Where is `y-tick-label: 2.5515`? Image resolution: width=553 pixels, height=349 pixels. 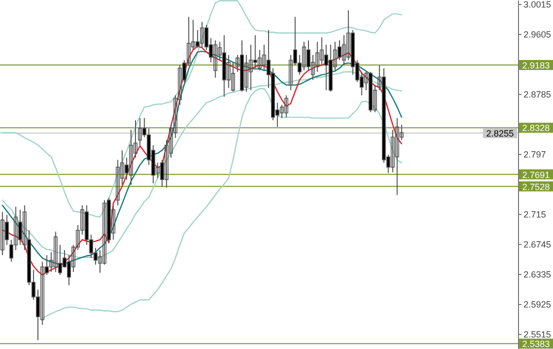 y-tick-label: 2.5515 is located at coordinates (538, 334).